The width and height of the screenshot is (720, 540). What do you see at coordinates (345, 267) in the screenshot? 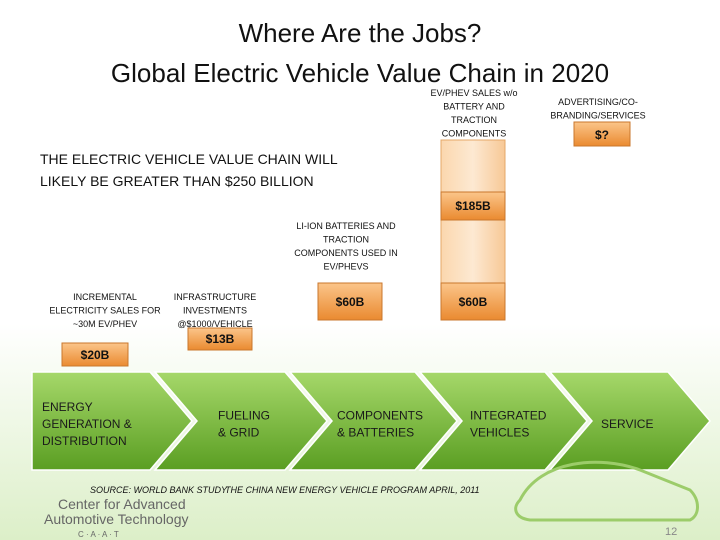
I see `segment-label: EV/PHEVS` at bounding box center [345, 267].